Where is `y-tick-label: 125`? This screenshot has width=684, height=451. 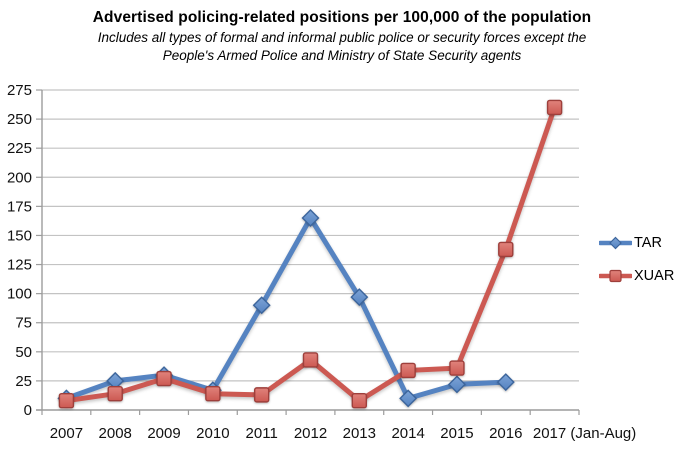
y-tick-label: 125 is located at coordinates (19, 265).